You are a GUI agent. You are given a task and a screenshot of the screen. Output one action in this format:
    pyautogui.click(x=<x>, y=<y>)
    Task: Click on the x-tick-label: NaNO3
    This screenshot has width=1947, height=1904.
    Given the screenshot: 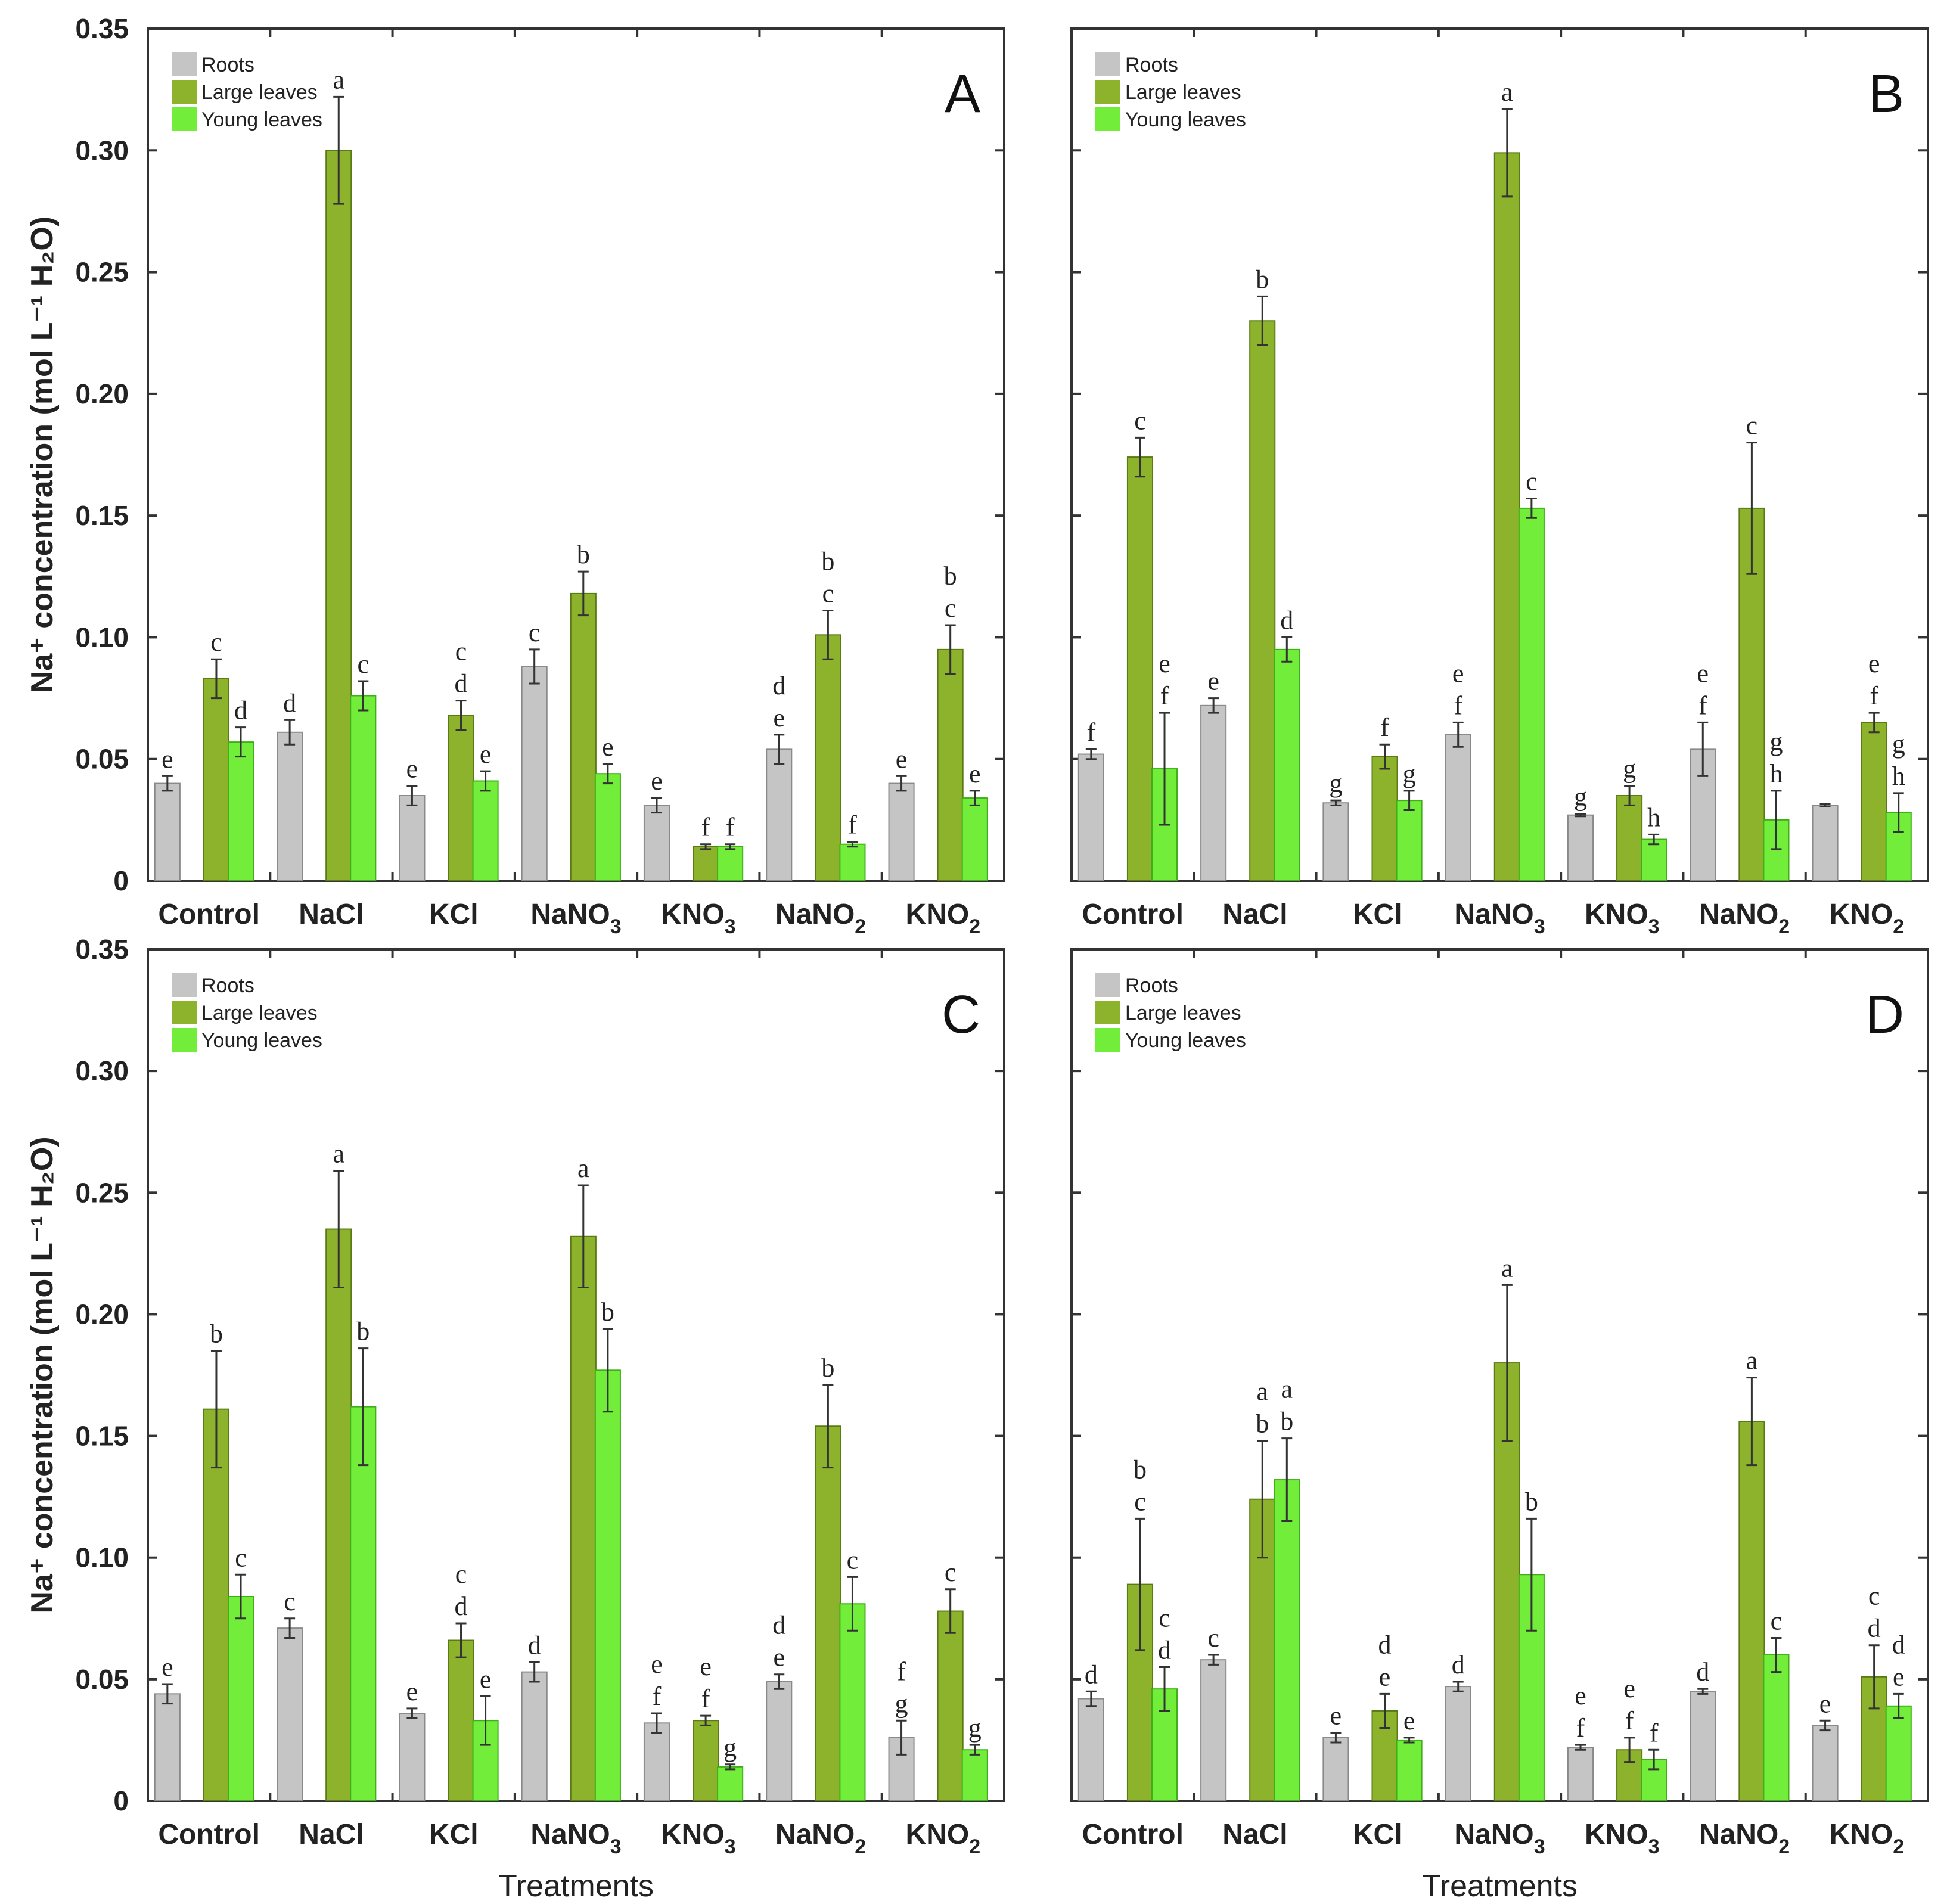 What is the action you would take?
    pyautogui.click(x=575, y=1838)
    